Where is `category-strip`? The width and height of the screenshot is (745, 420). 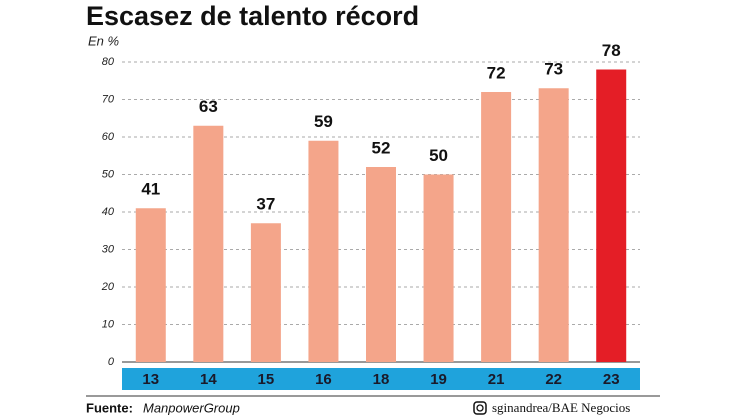 category-strip is located at coordinates (381, 379).